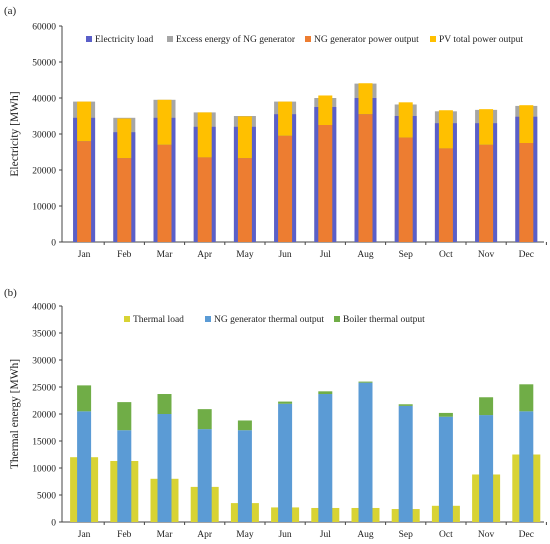 Image resolution: width=550 pixels, height=544 pixels. What do you see at coordinates (365, 535) in the screenshot?
I see `thermal-x-tick-label-aug: Aug` at bounding box center [365, 535].